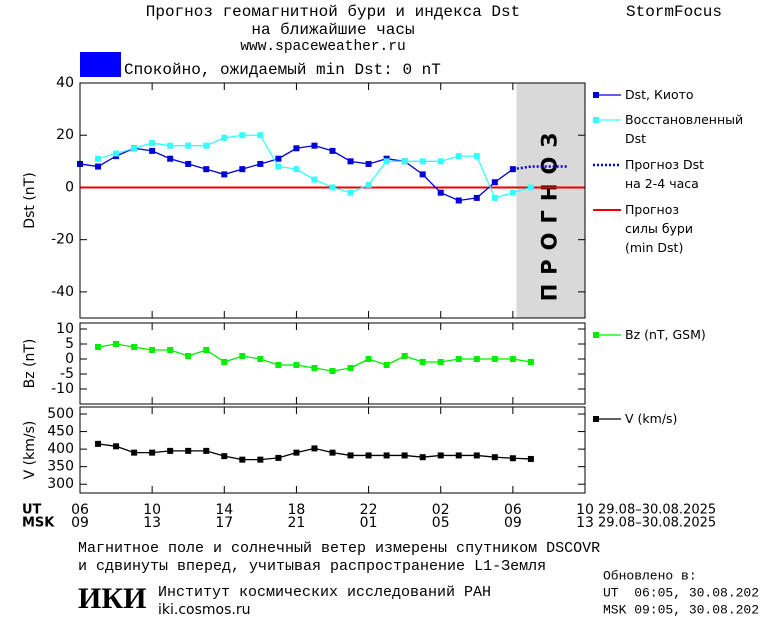 Image resolution: width=760 pixels, height=620 pixels. I want to click on x-row-label: UT, so click(32, 510).